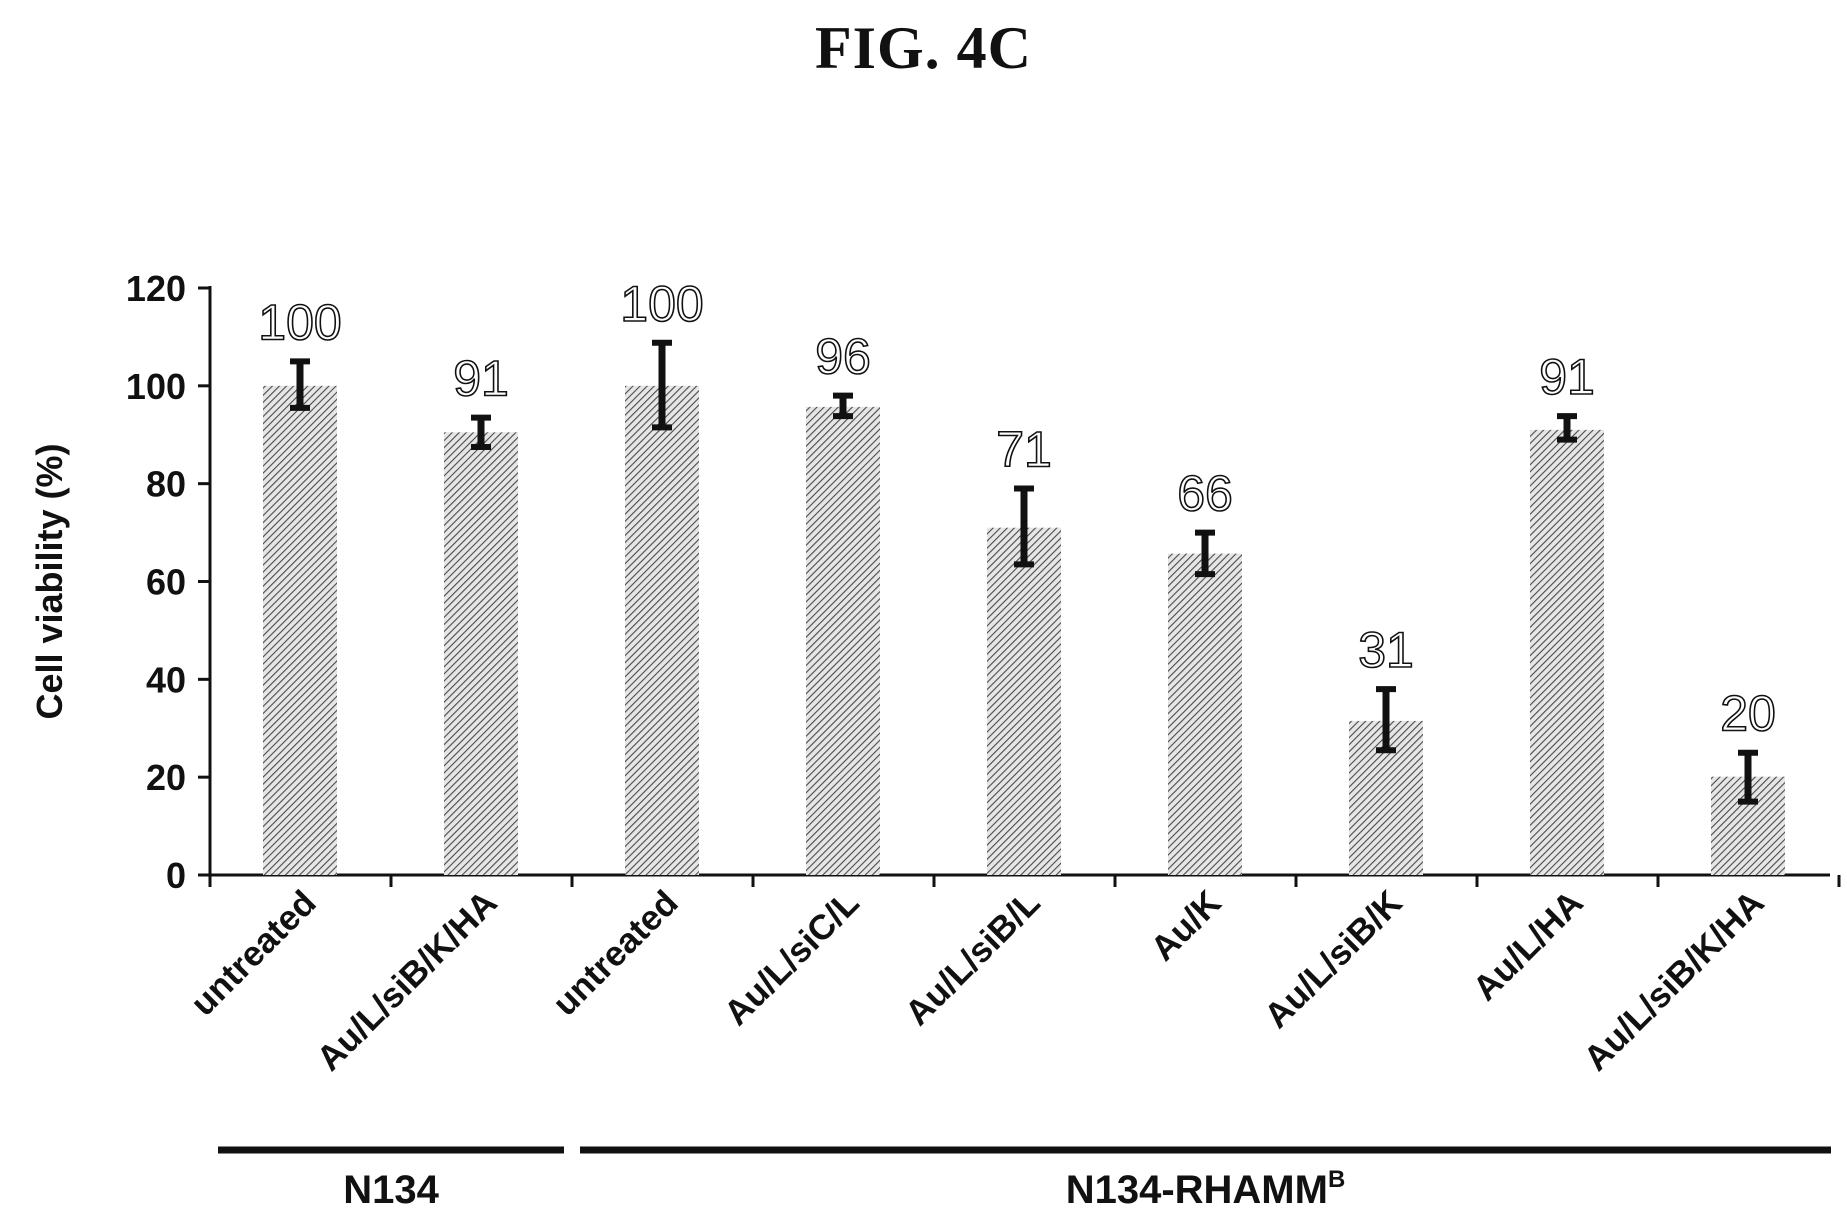 This screenshot has width=1847, height=1224. What do you see at coordinates (1386, 650) in the screenshot?
I see `data-label: 31` at bounding box center [1386, 650].